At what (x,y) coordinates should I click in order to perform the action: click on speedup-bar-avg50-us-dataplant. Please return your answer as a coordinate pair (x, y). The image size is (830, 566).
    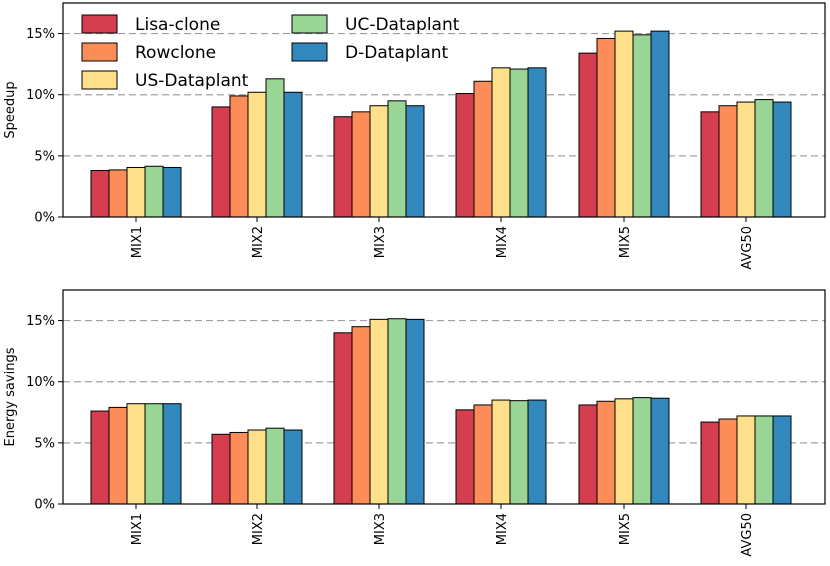
    Looking at the image, I should click on (746, 159).